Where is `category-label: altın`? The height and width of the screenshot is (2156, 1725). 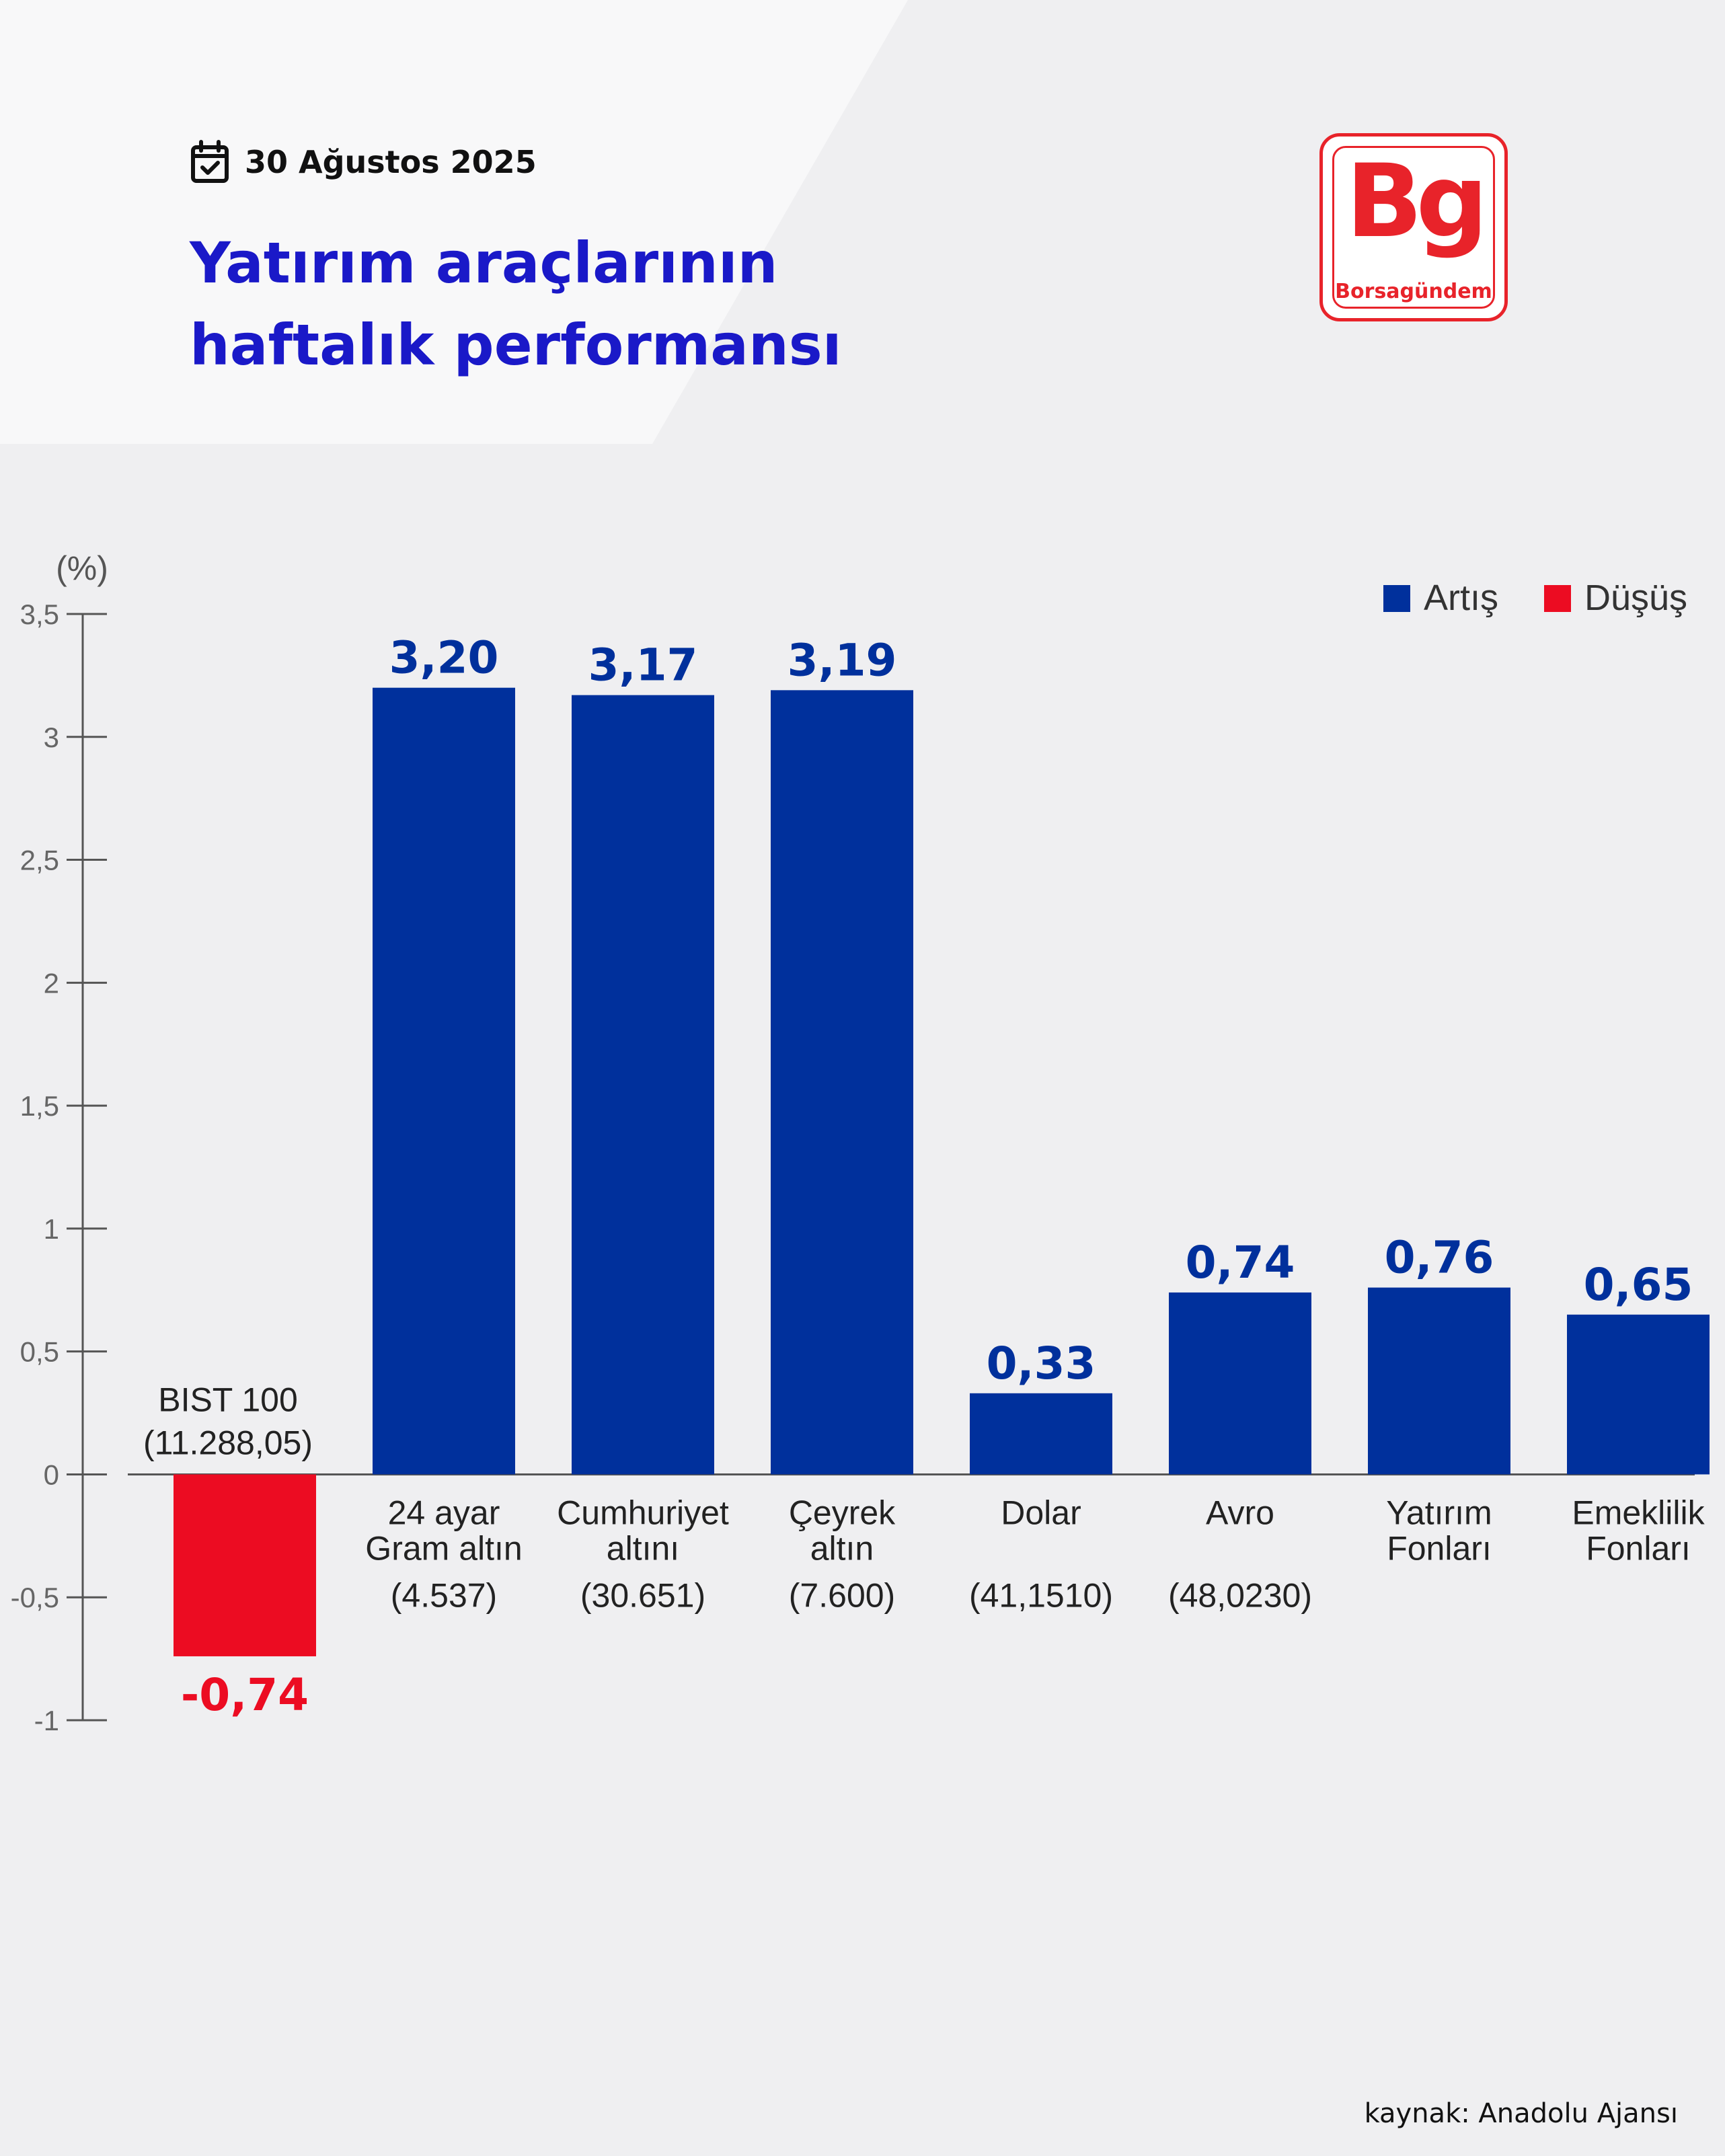
category-label: altın is located at coordinates (842, 1548).